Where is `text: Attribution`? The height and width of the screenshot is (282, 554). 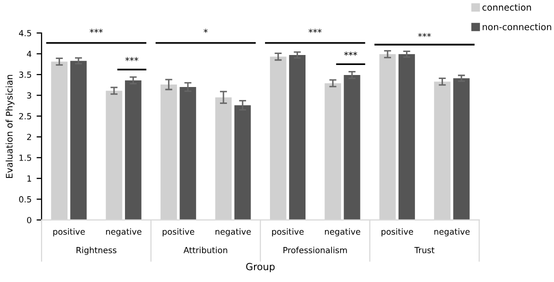 text: Attribution is located at coordinates (206, 250).